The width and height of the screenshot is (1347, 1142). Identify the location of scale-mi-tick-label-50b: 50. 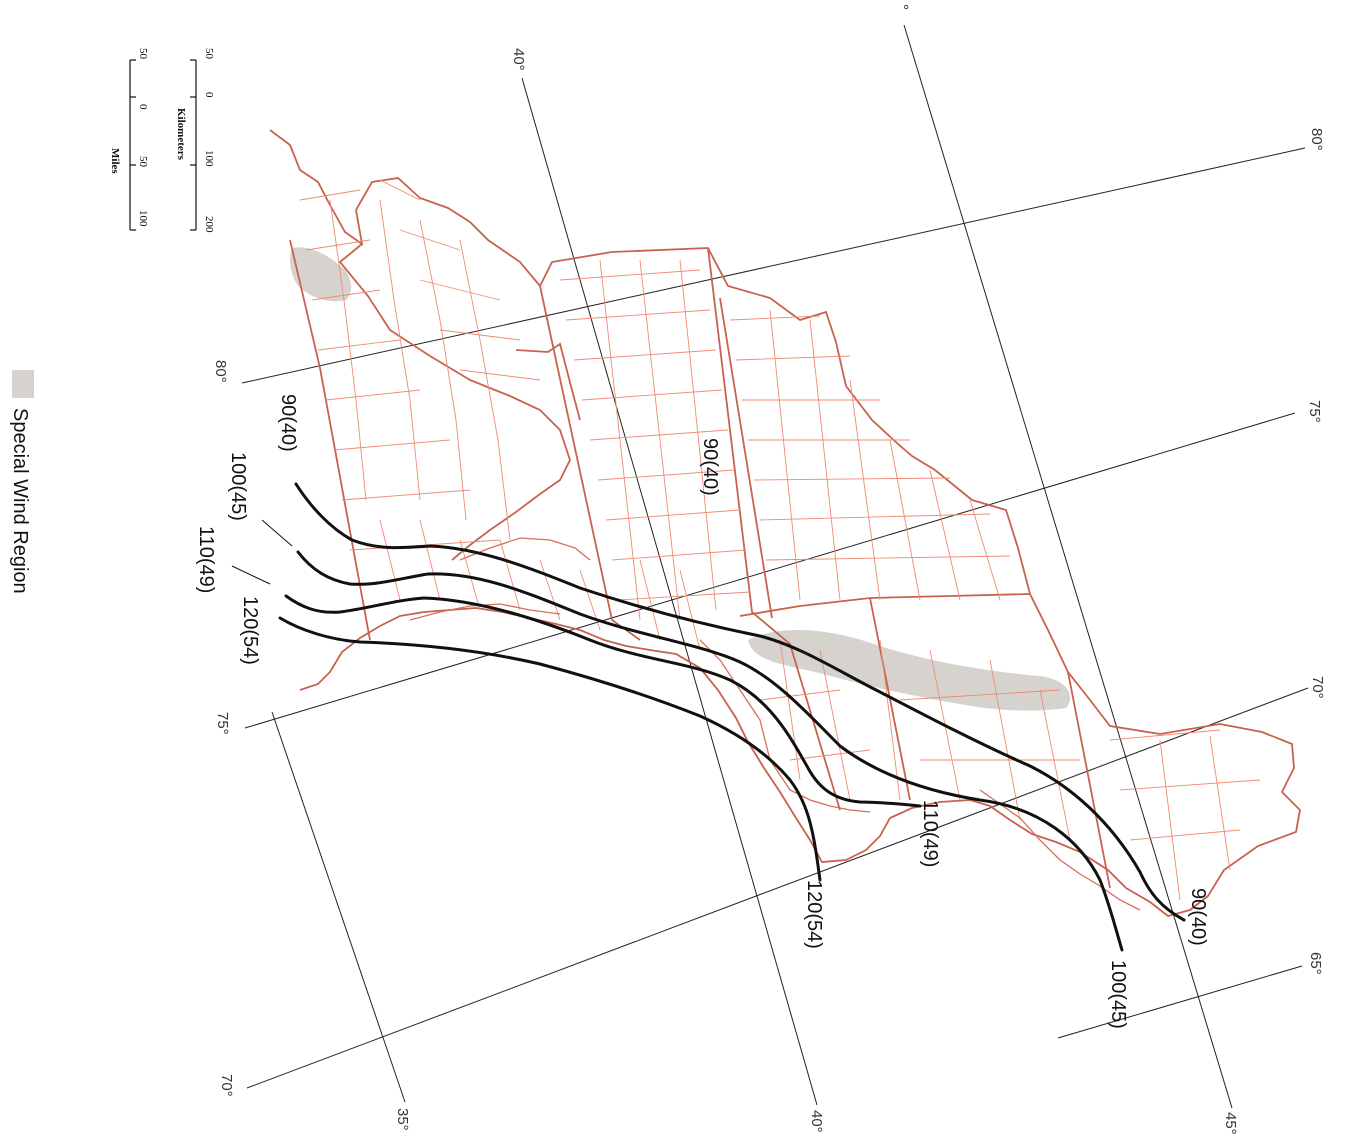
(143, 162).